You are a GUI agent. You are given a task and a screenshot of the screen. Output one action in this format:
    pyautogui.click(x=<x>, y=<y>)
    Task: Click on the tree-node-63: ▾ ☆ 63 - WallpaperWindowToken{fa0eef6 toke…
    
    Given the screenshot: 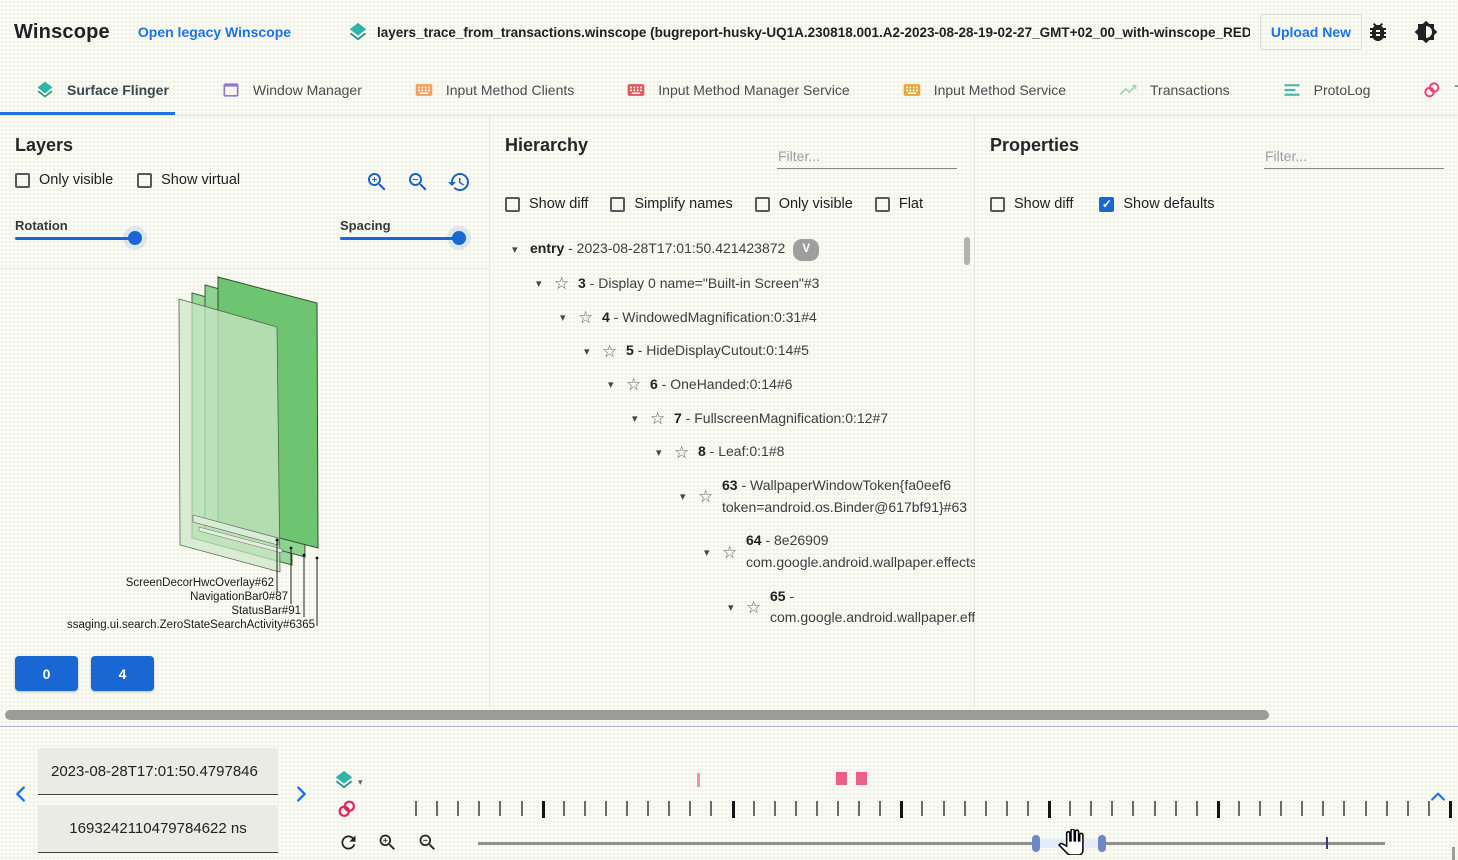 What is the action you would take?
    pyautogui.click(x=732, y=496)
    